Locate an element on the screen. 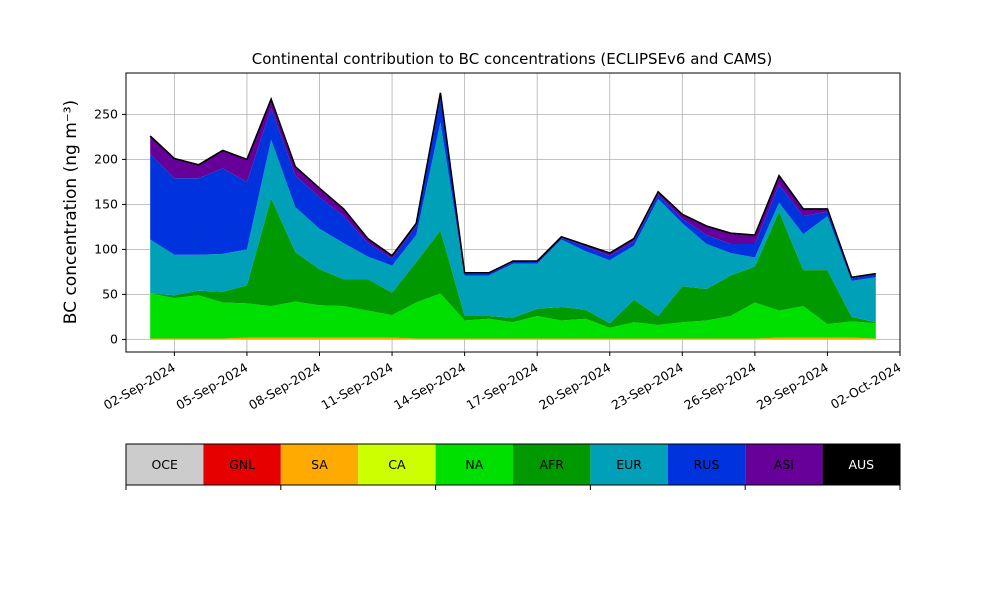 The image size is (1000, 600). x-tick-label: 29-Sep-2024 is located at coordinates (792, 386).